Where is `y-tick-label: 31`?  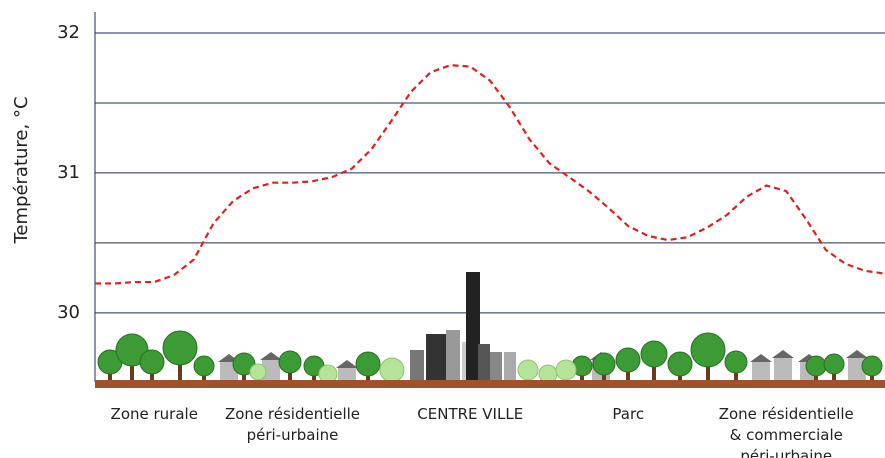 y-tick-label: 31 is located at coordinates (68, 172).